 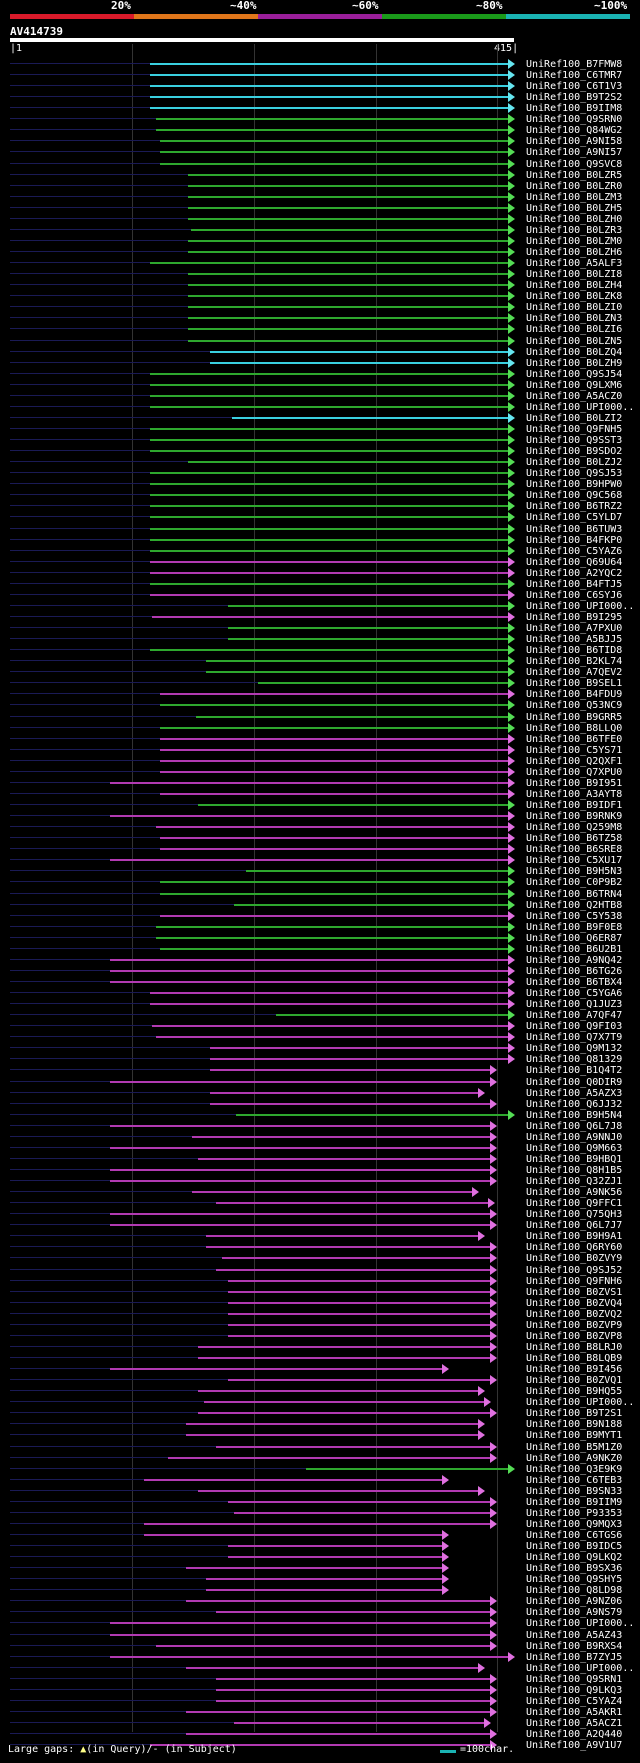 What do you see at coordinates (574, 462) in the screenshot?
I see `hit-link: UniRef100_B0LZJ2` at bounding box center [574, 462].